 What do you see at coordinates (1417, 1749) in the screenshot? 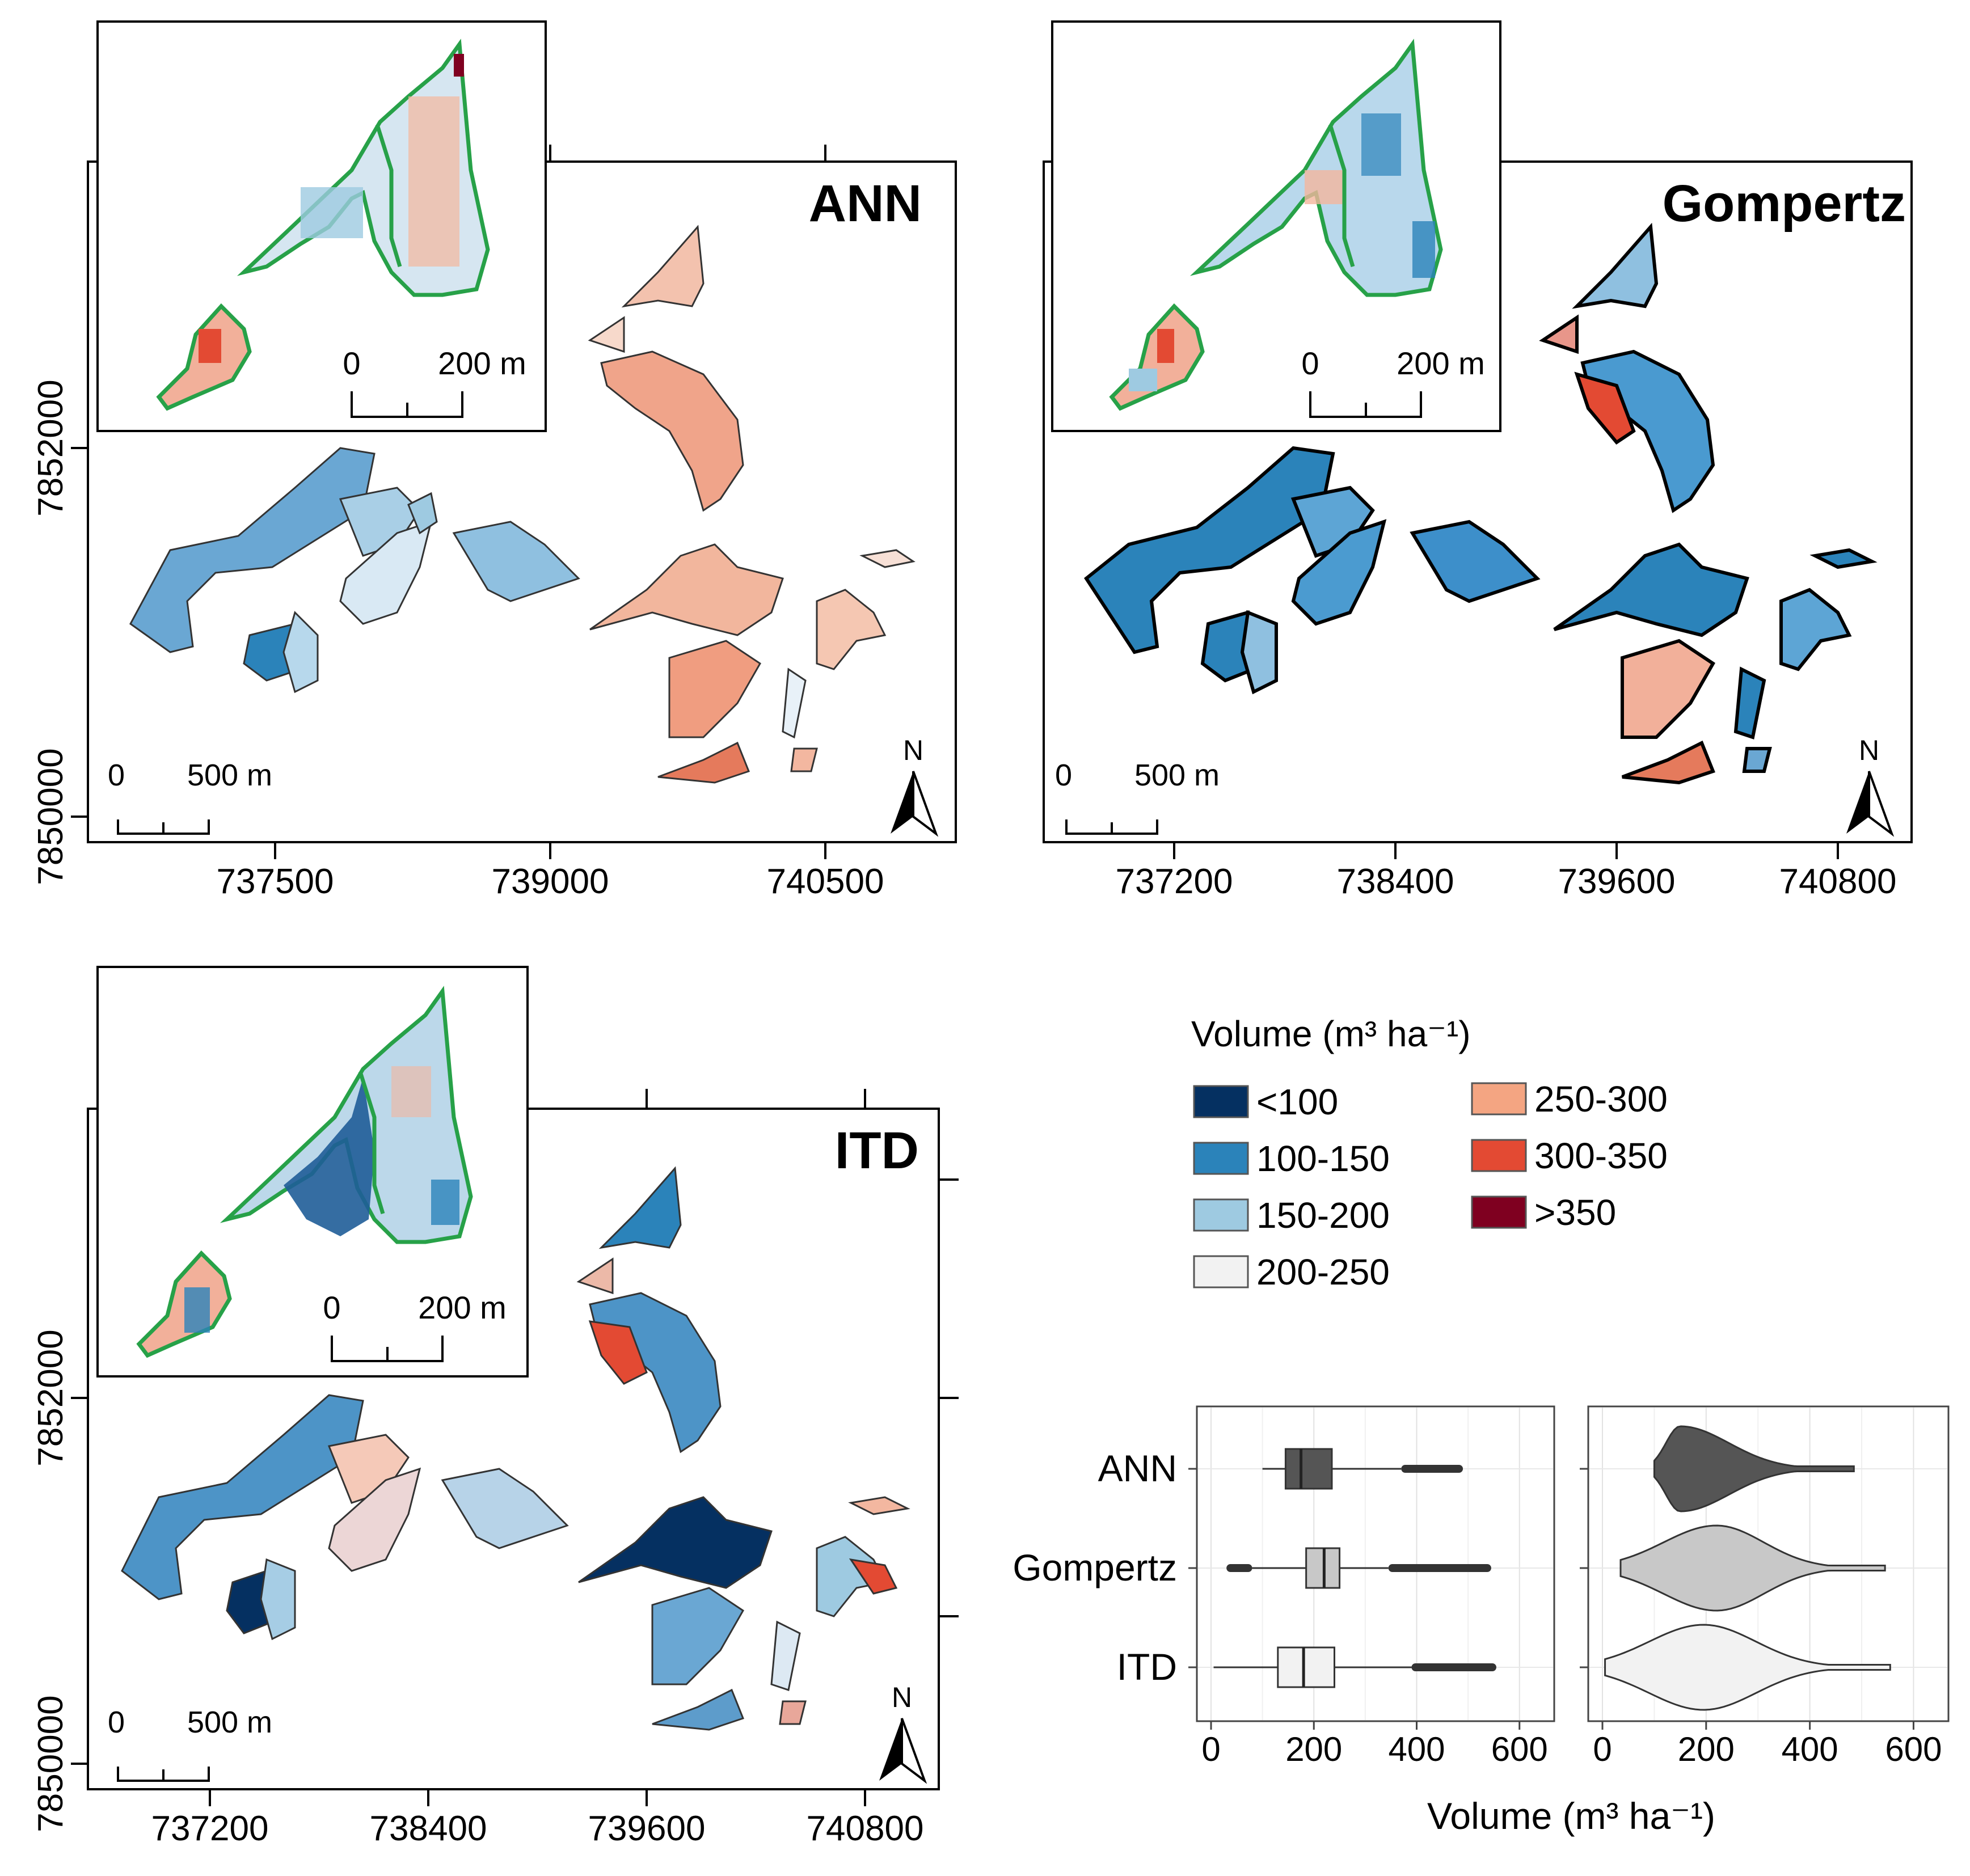
I see `x-tick-label: 400` at bounding box center [1417, 1749].